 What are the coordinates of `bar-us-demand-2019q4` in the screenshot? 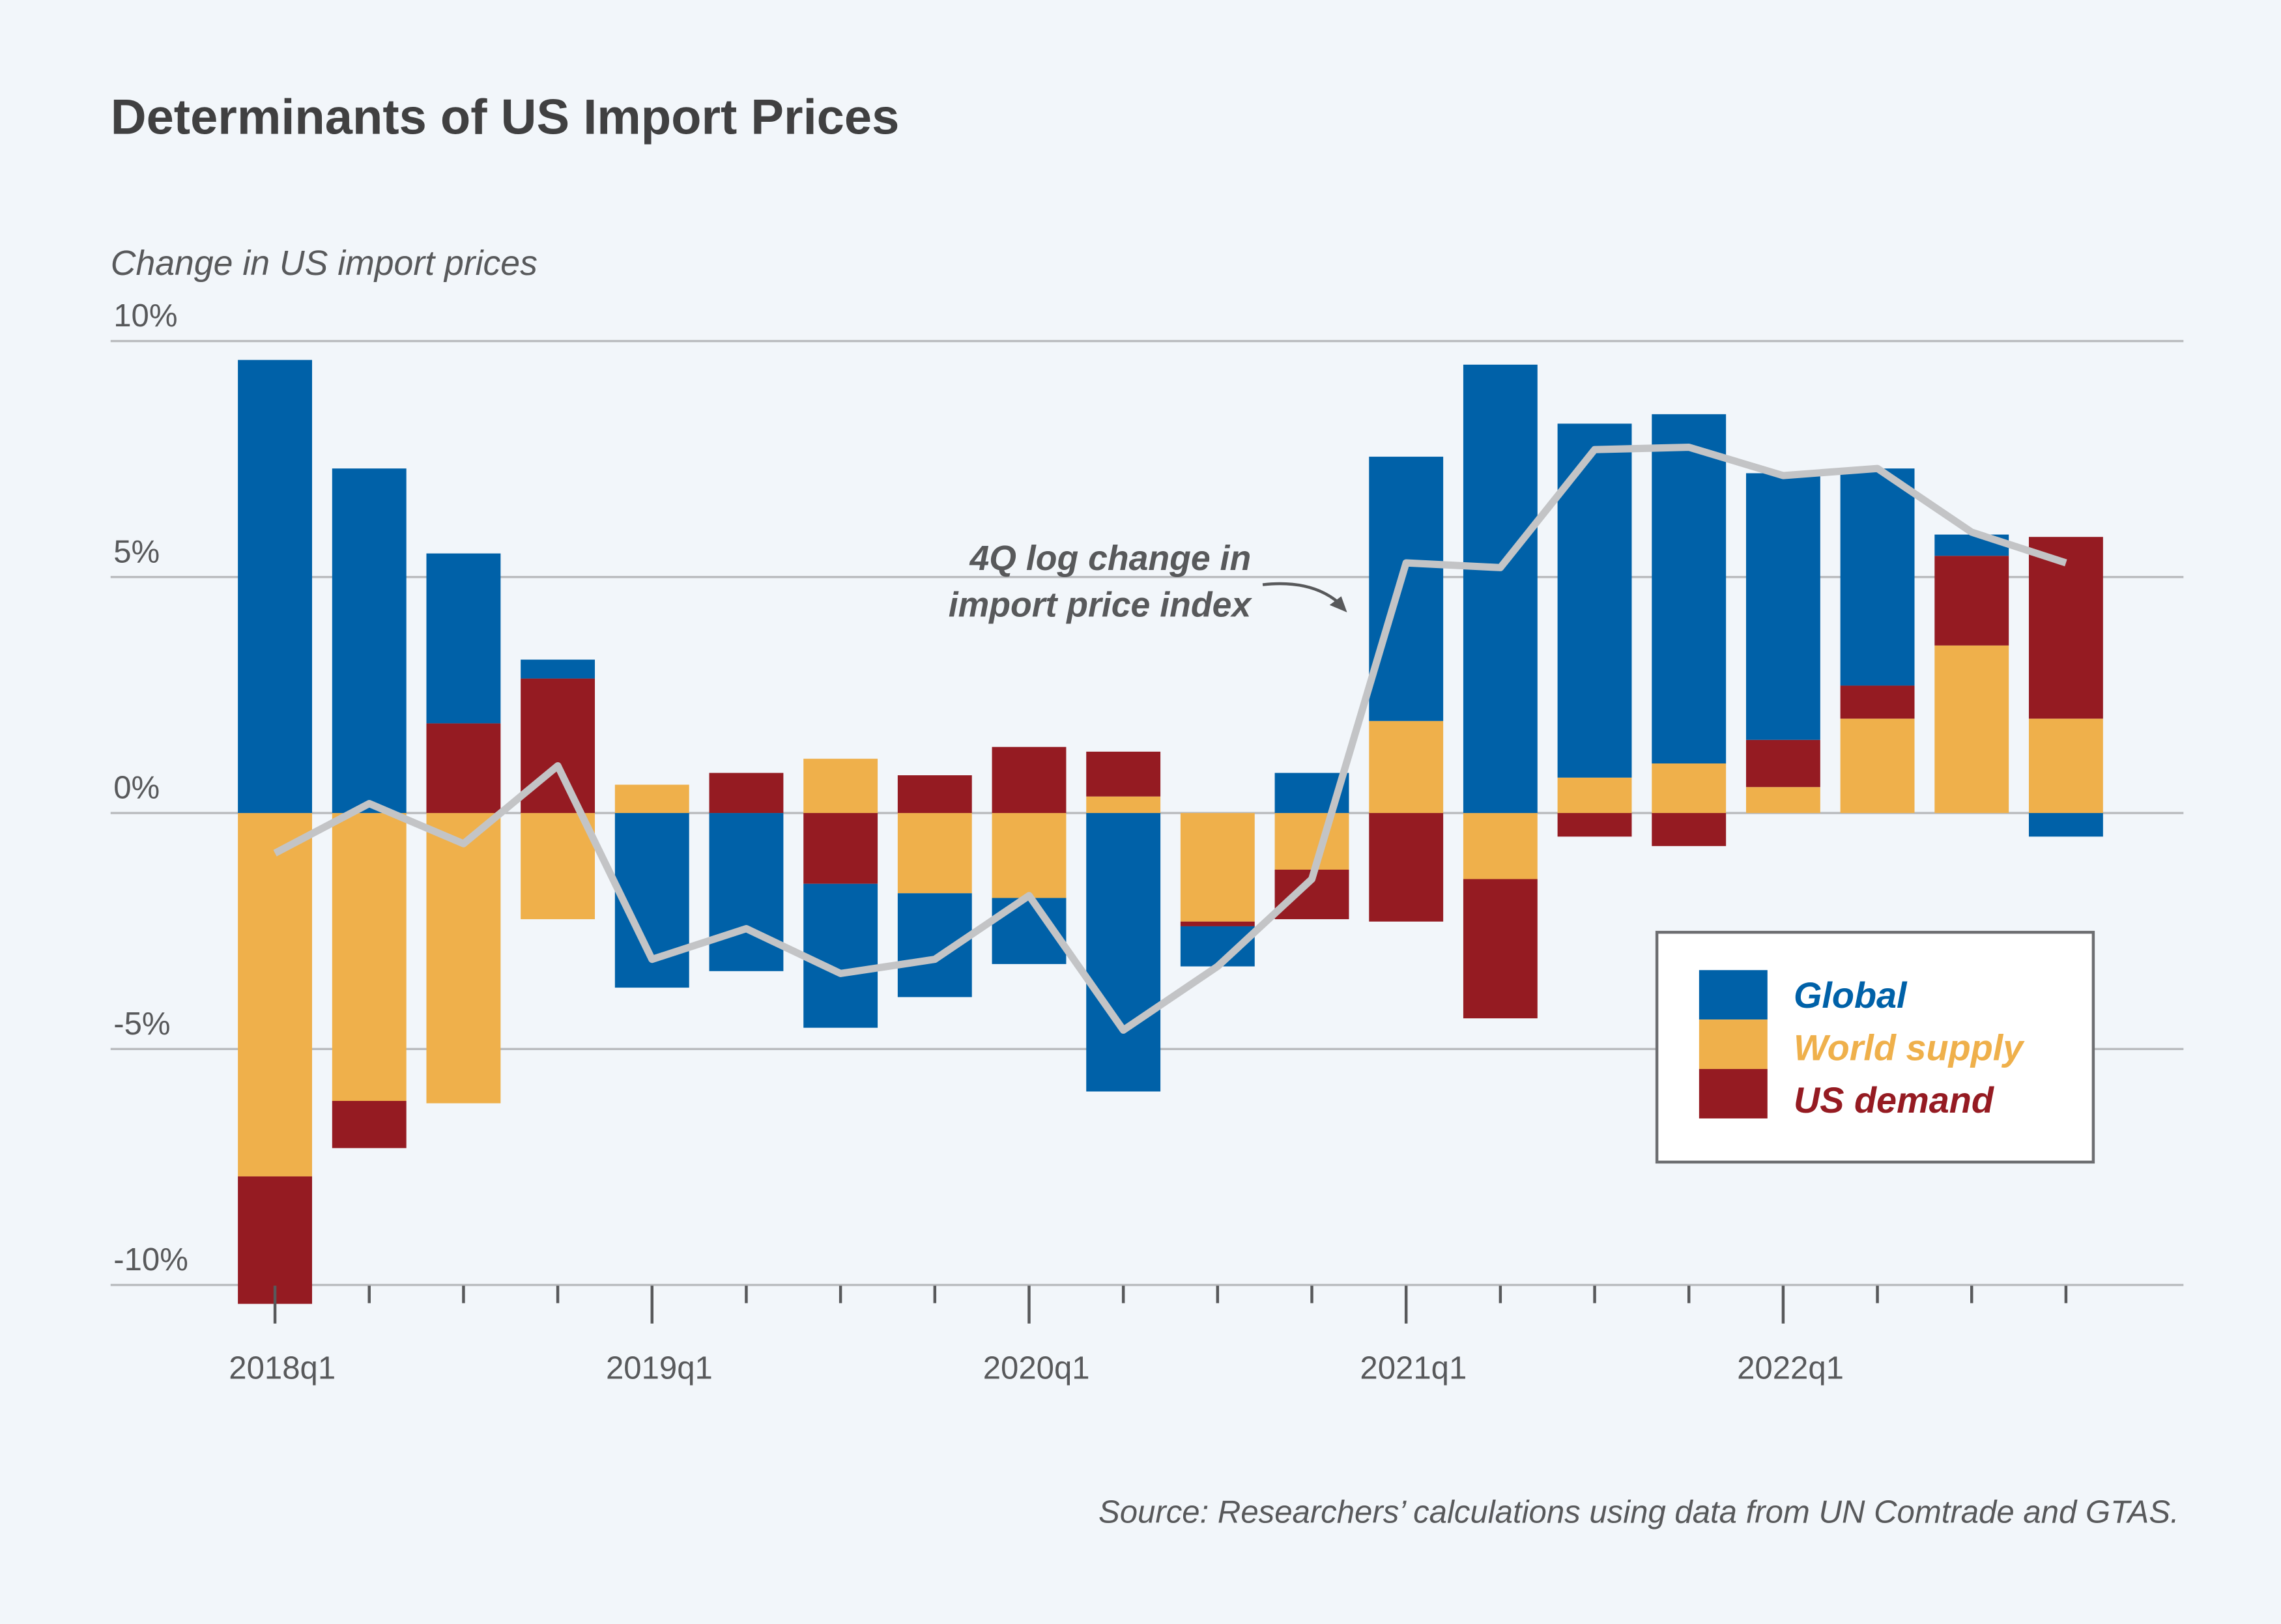 It's located at (934, 795).